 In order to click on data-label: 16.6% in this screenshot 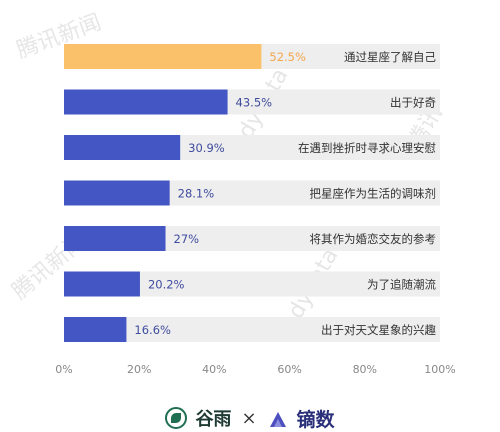, I will do `click(152, 330)`.